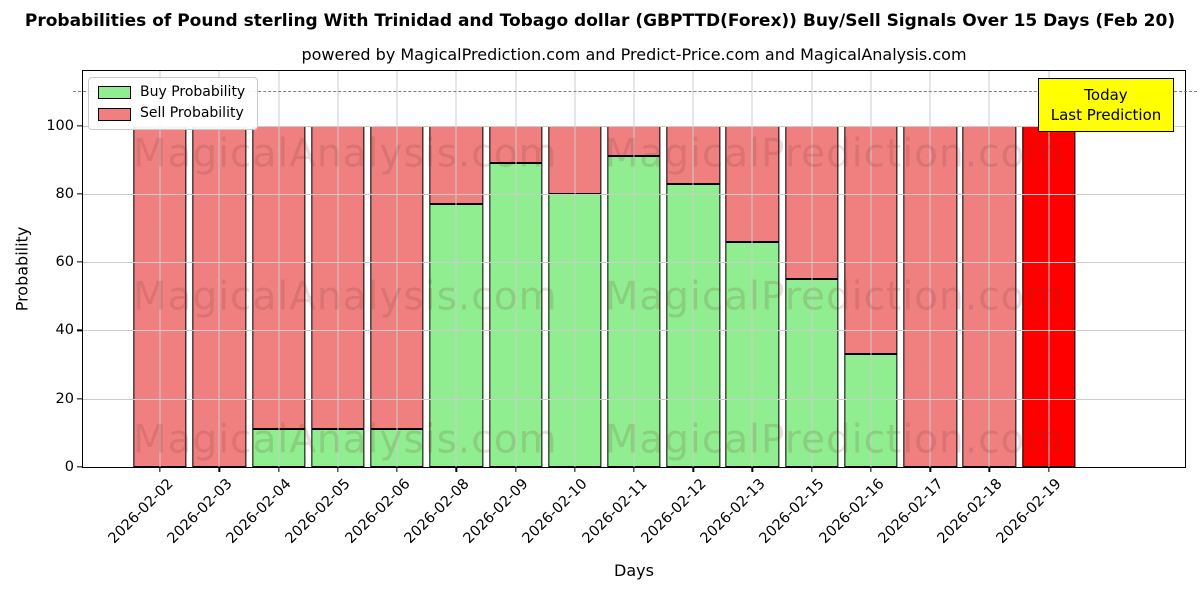 The height and width of the screenshot is (600, 1200). What do you see at coordinates (834, 440) in the screenshot?
I see `watermark-prediction: MagicalPrediction.com` at bounding box center [834, 440].